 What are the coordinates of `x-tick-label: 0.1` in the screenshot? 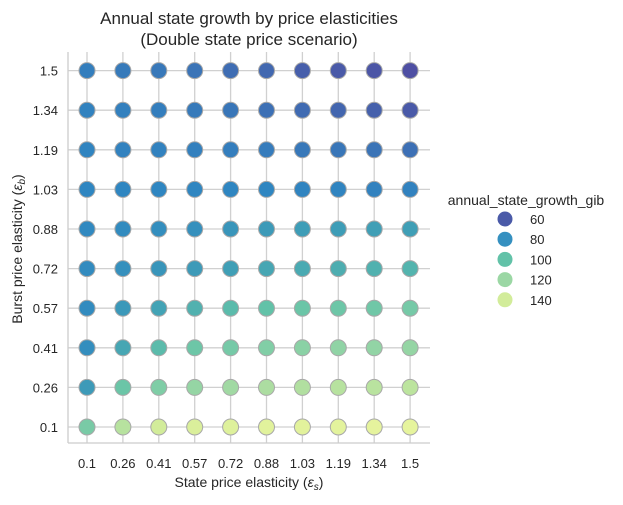 It's located at (87, 463).